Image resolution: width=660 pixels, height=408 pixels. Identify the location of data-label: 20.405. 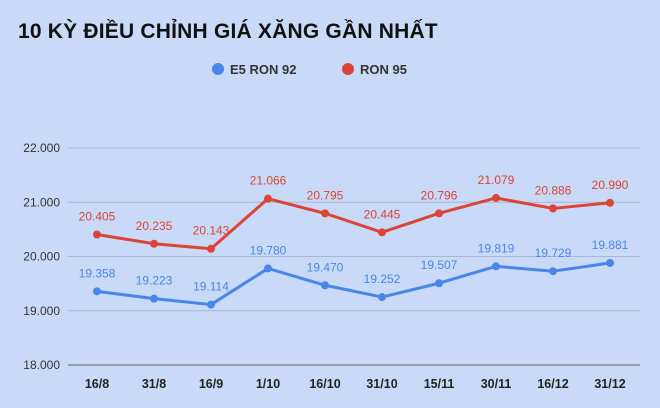
(97, 217).